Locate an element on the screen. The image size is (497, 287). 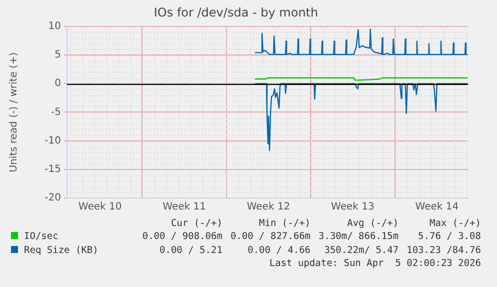
legend-label: IO/sec is located at coordinates (41, 237).